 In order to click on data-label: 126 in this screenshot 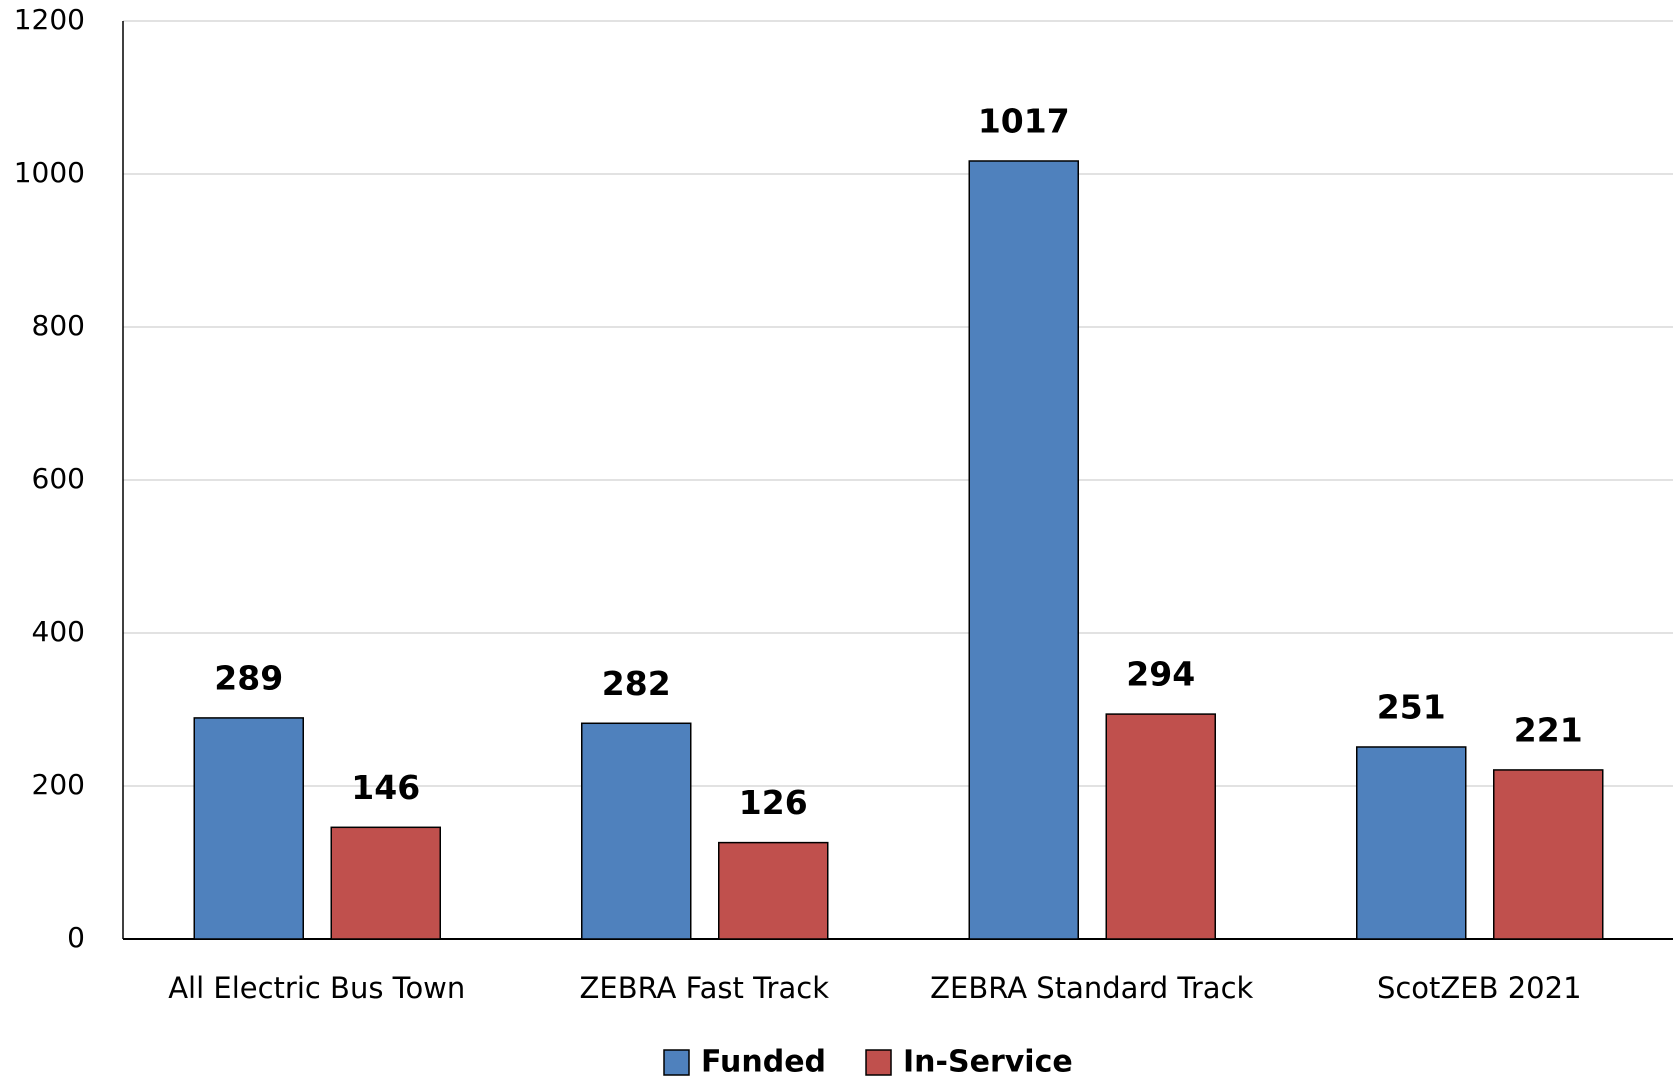, I will do `click(773, 802)`.